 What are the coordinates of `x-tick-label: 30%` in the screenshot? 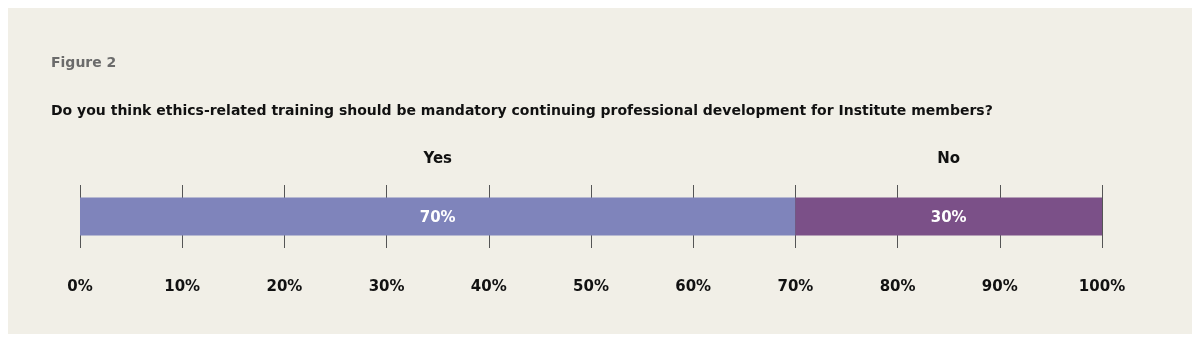 It's located at (386, 285).